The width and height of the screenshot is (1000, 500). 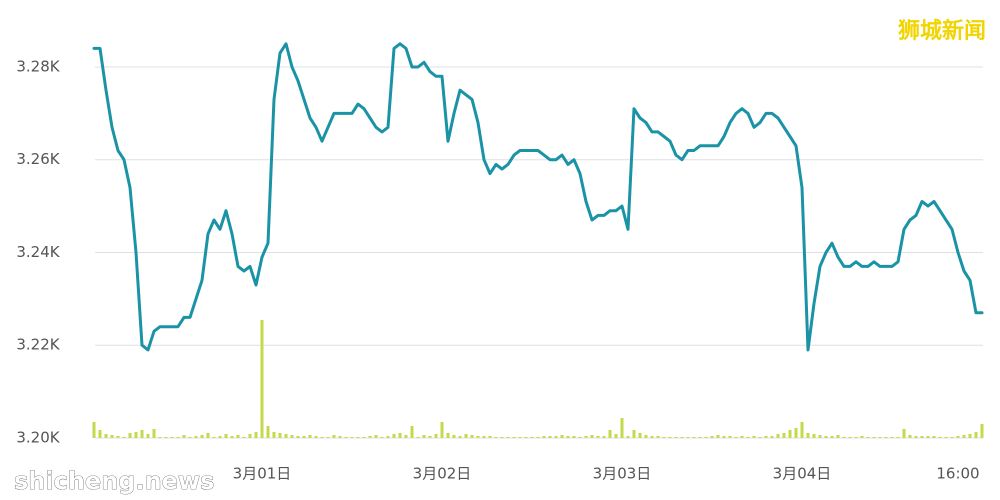 What do you see at coordinates (802, 474) in the screenshot?
I see `x-tick-label: 3月04日` at bounding box center [802, 474].